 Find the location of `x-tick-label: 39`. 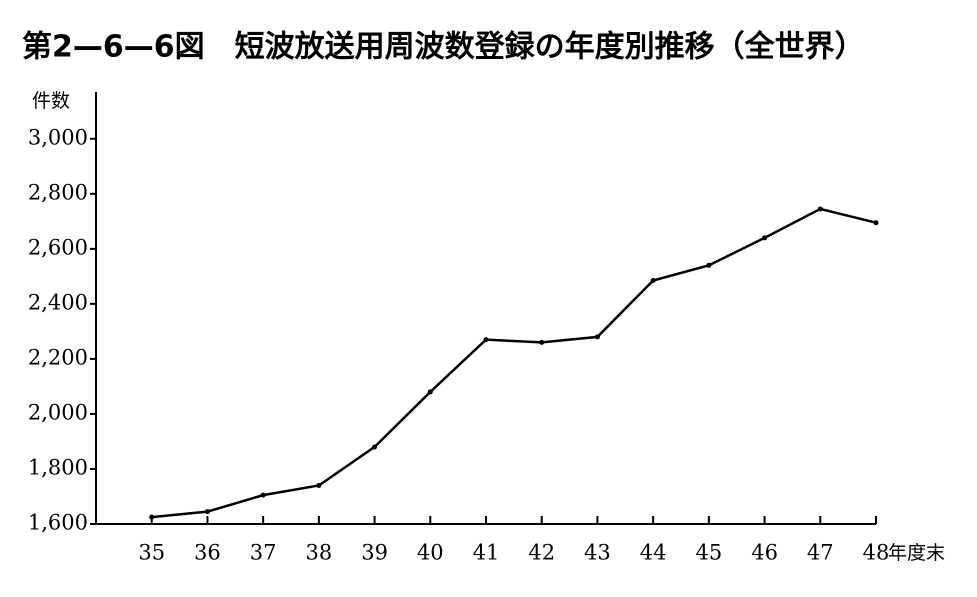

x-tick-label: 39 is located at coordinates (374, 553).